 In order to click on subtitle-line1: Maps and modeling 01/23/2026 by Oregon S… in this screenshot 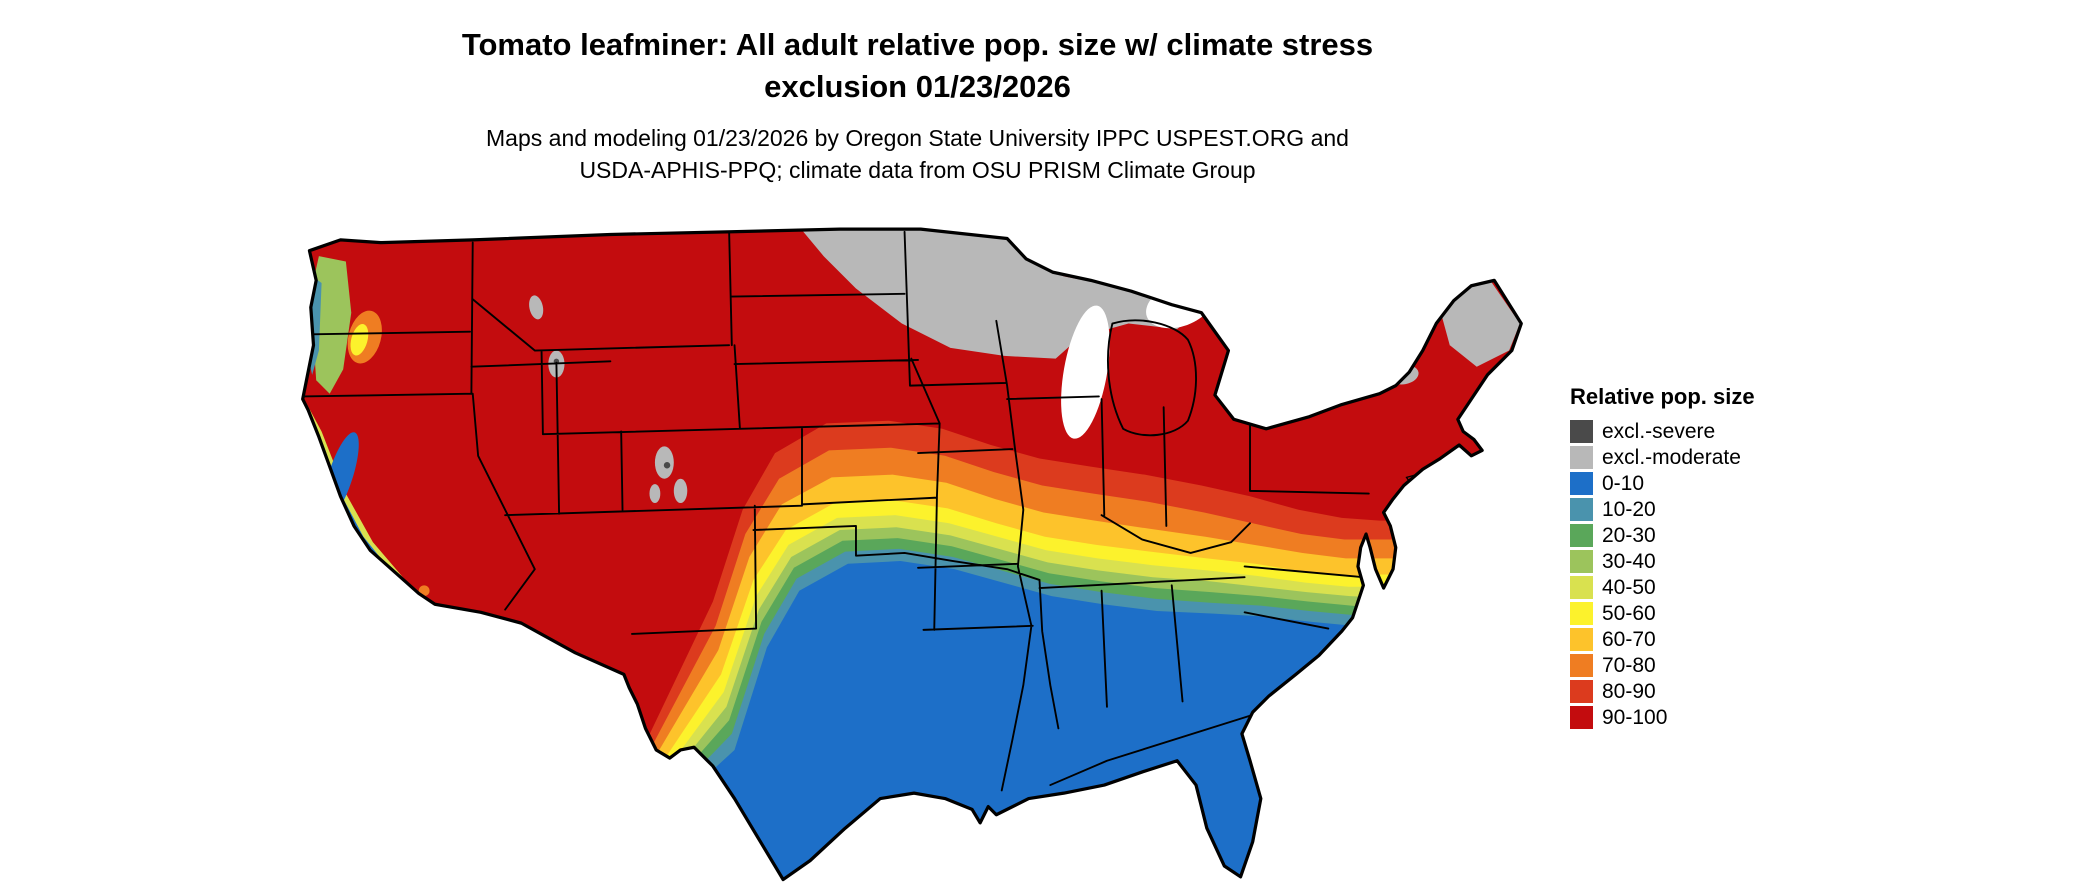, I will do `click(917, 137)`.